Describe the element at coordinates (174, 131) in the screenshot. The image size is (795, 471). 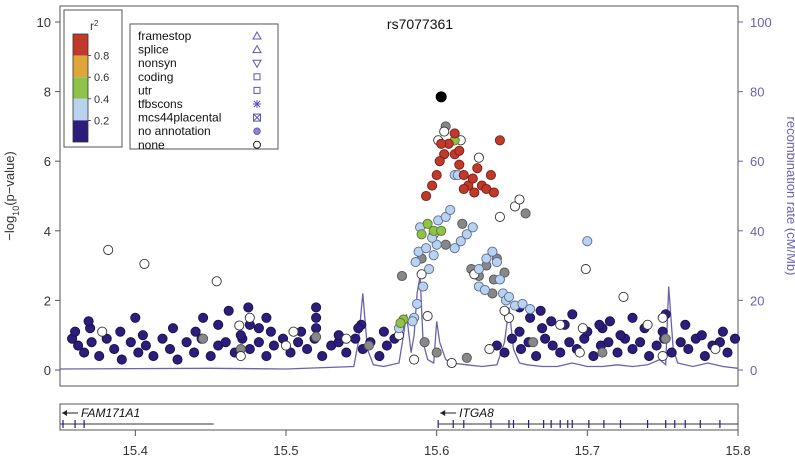
I see `annotation-legend-label: no annotation` at that location.